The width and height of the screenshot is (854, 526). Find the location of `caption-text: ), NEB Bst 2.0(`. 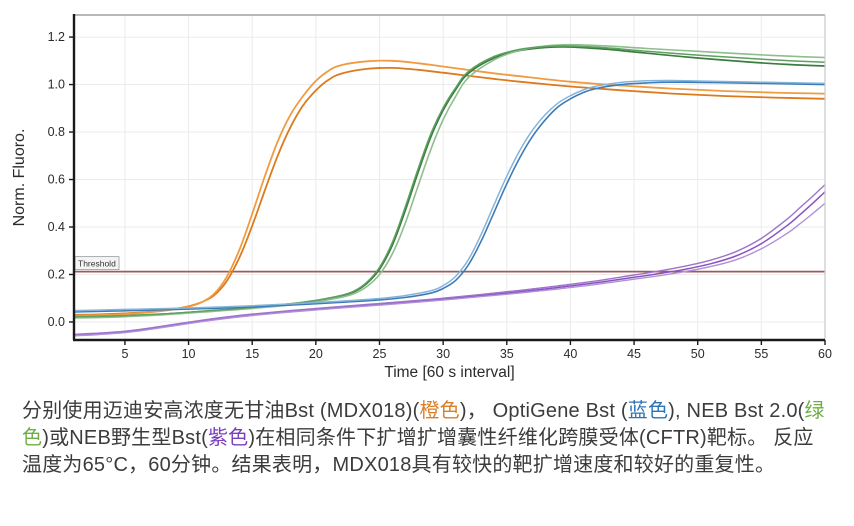

caption-text: ), NEB Bst 2.0( is located at coordinates (736, 411).